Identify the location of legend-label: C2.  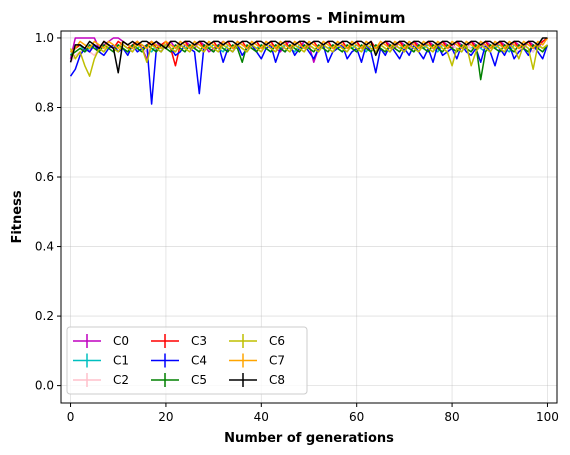
(121, 380).